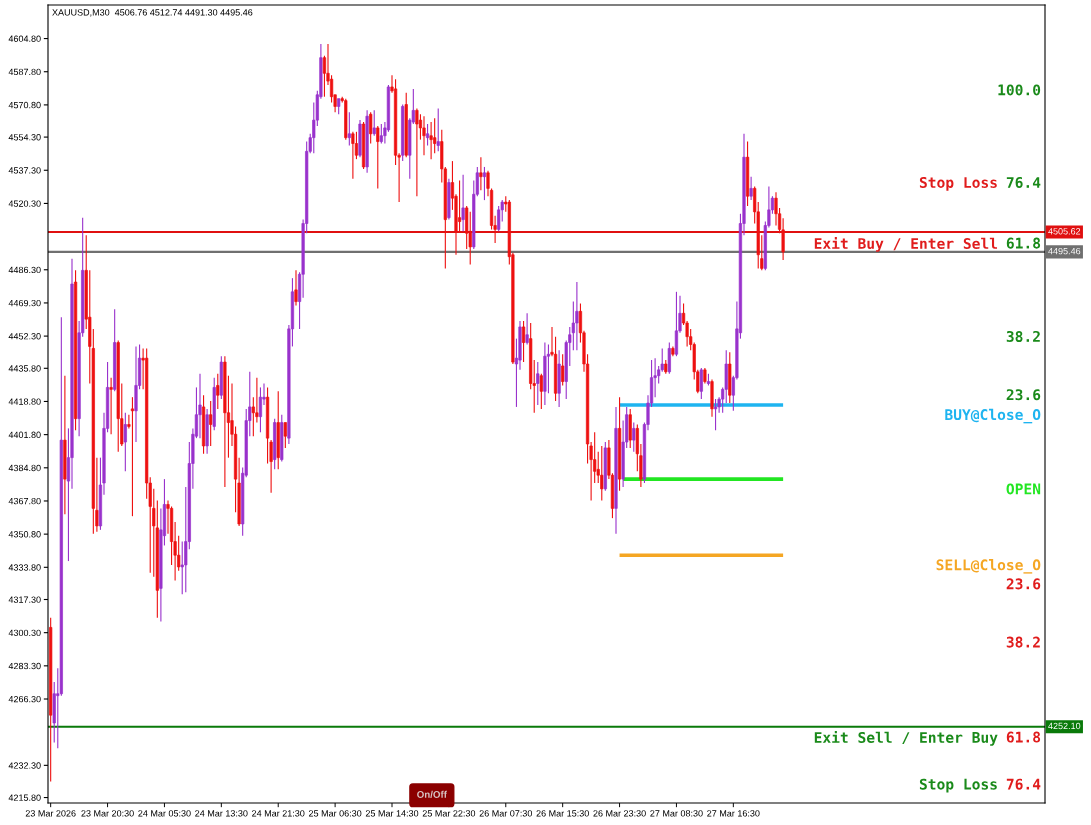  What do you see at coordinates (24, 303) in the screenshot?
I see `y-tick-label: 4469.30` at bounding box center [24, 303].